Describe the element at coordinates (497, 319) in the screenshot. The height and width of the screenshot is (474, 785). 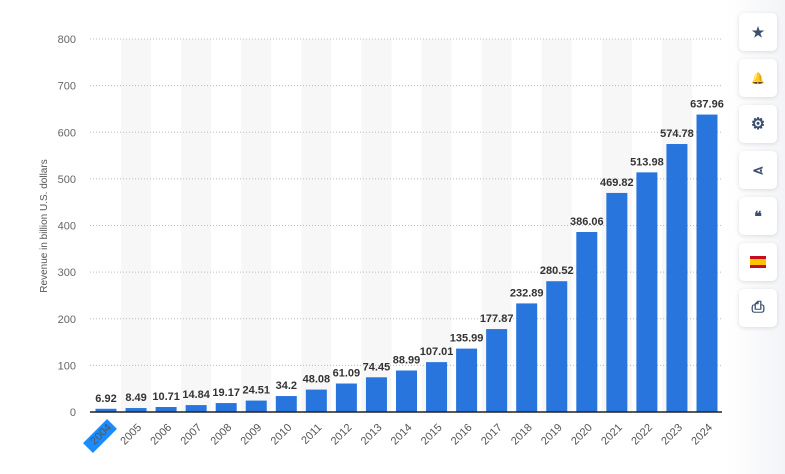
I see `data-label: 177.87` at that location.